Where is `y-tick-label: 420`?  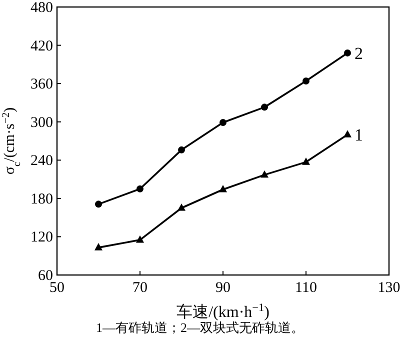 y-tick-label: 420 is located at coordinates (41, 46).